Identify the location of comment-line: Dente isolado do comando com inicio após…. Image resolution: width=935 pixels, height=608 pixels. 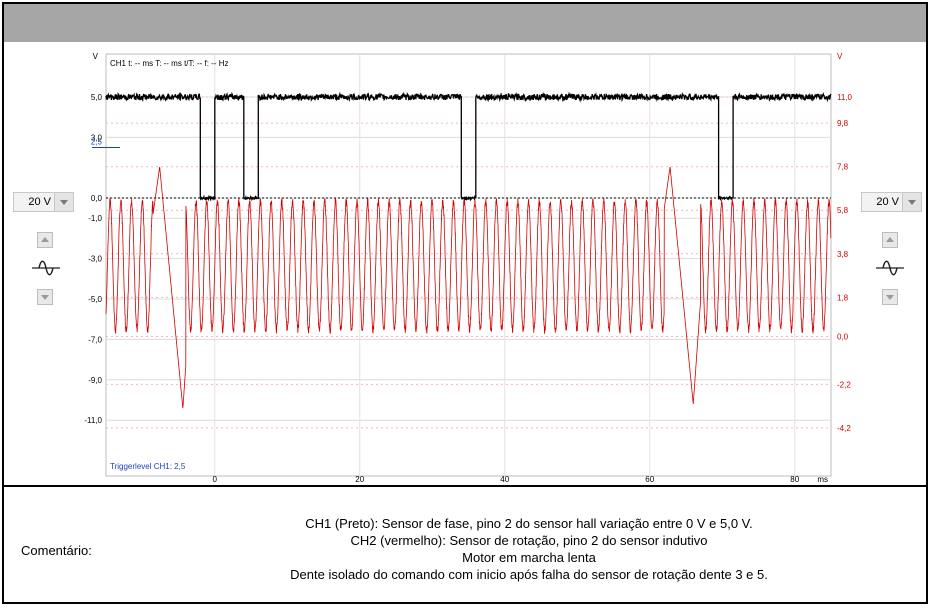
(529, 574).